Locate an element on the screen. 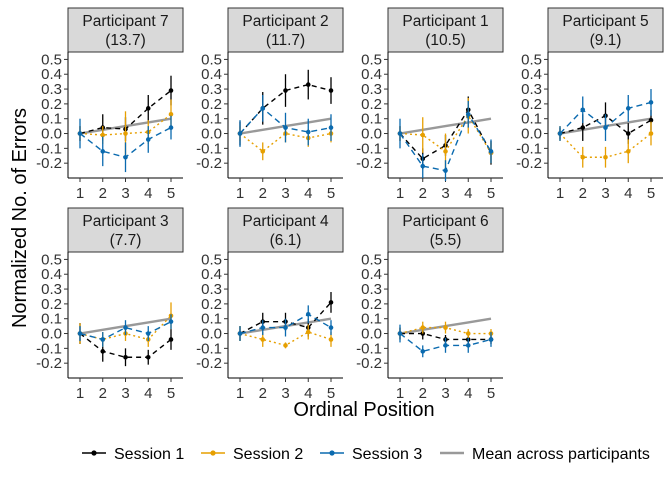  panel-title: Participant 7 is located at coordinates (125, 21).